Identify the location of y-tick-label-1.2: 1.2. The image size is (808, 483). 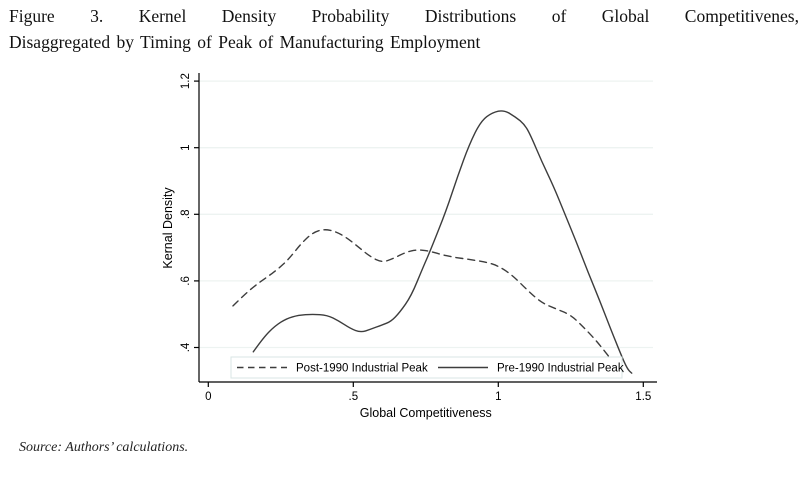
(186, 81).